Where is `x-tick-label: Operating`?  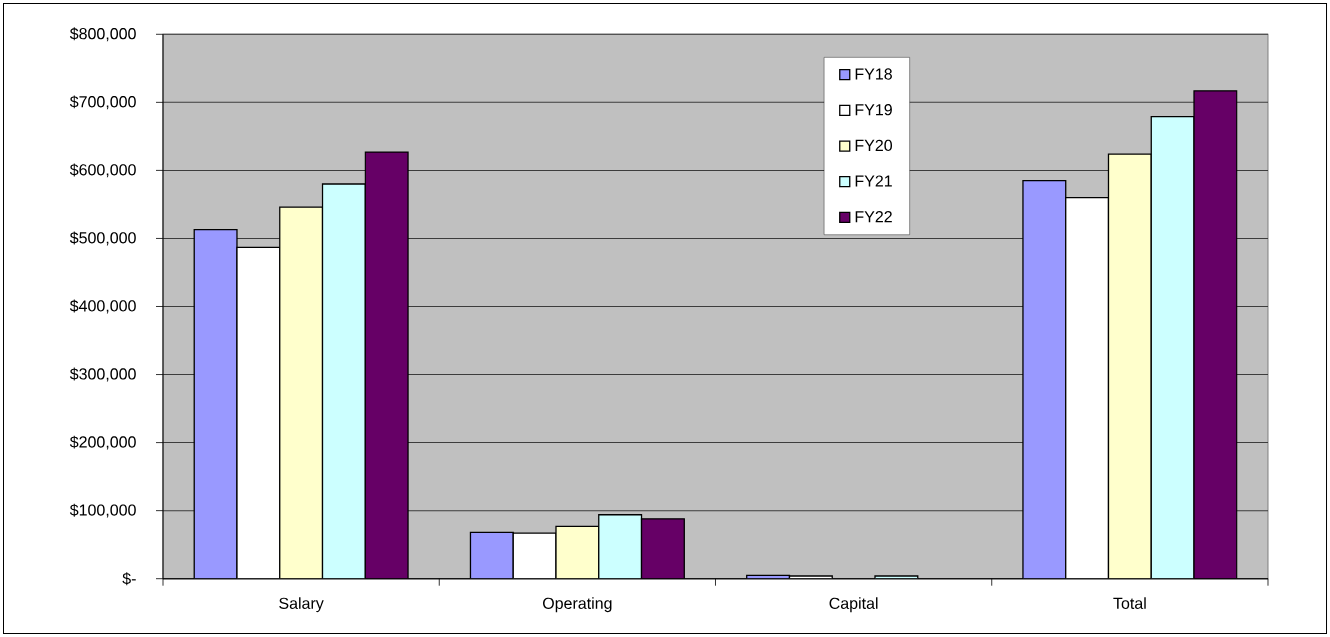
x-tick-label: Operating is located at coordinates (577, 605).